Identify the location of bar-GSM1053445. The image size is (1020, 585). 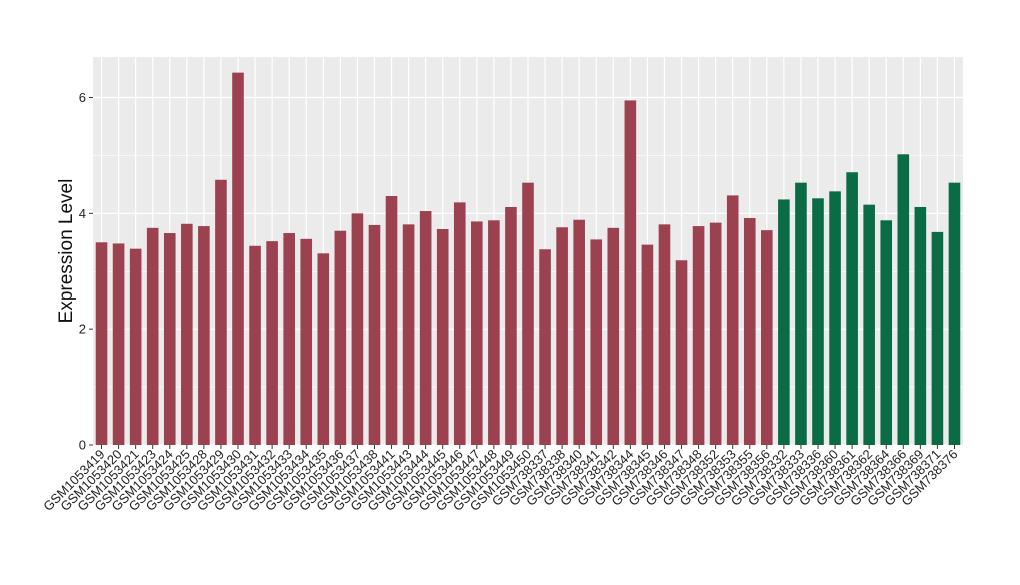
(442, 336).